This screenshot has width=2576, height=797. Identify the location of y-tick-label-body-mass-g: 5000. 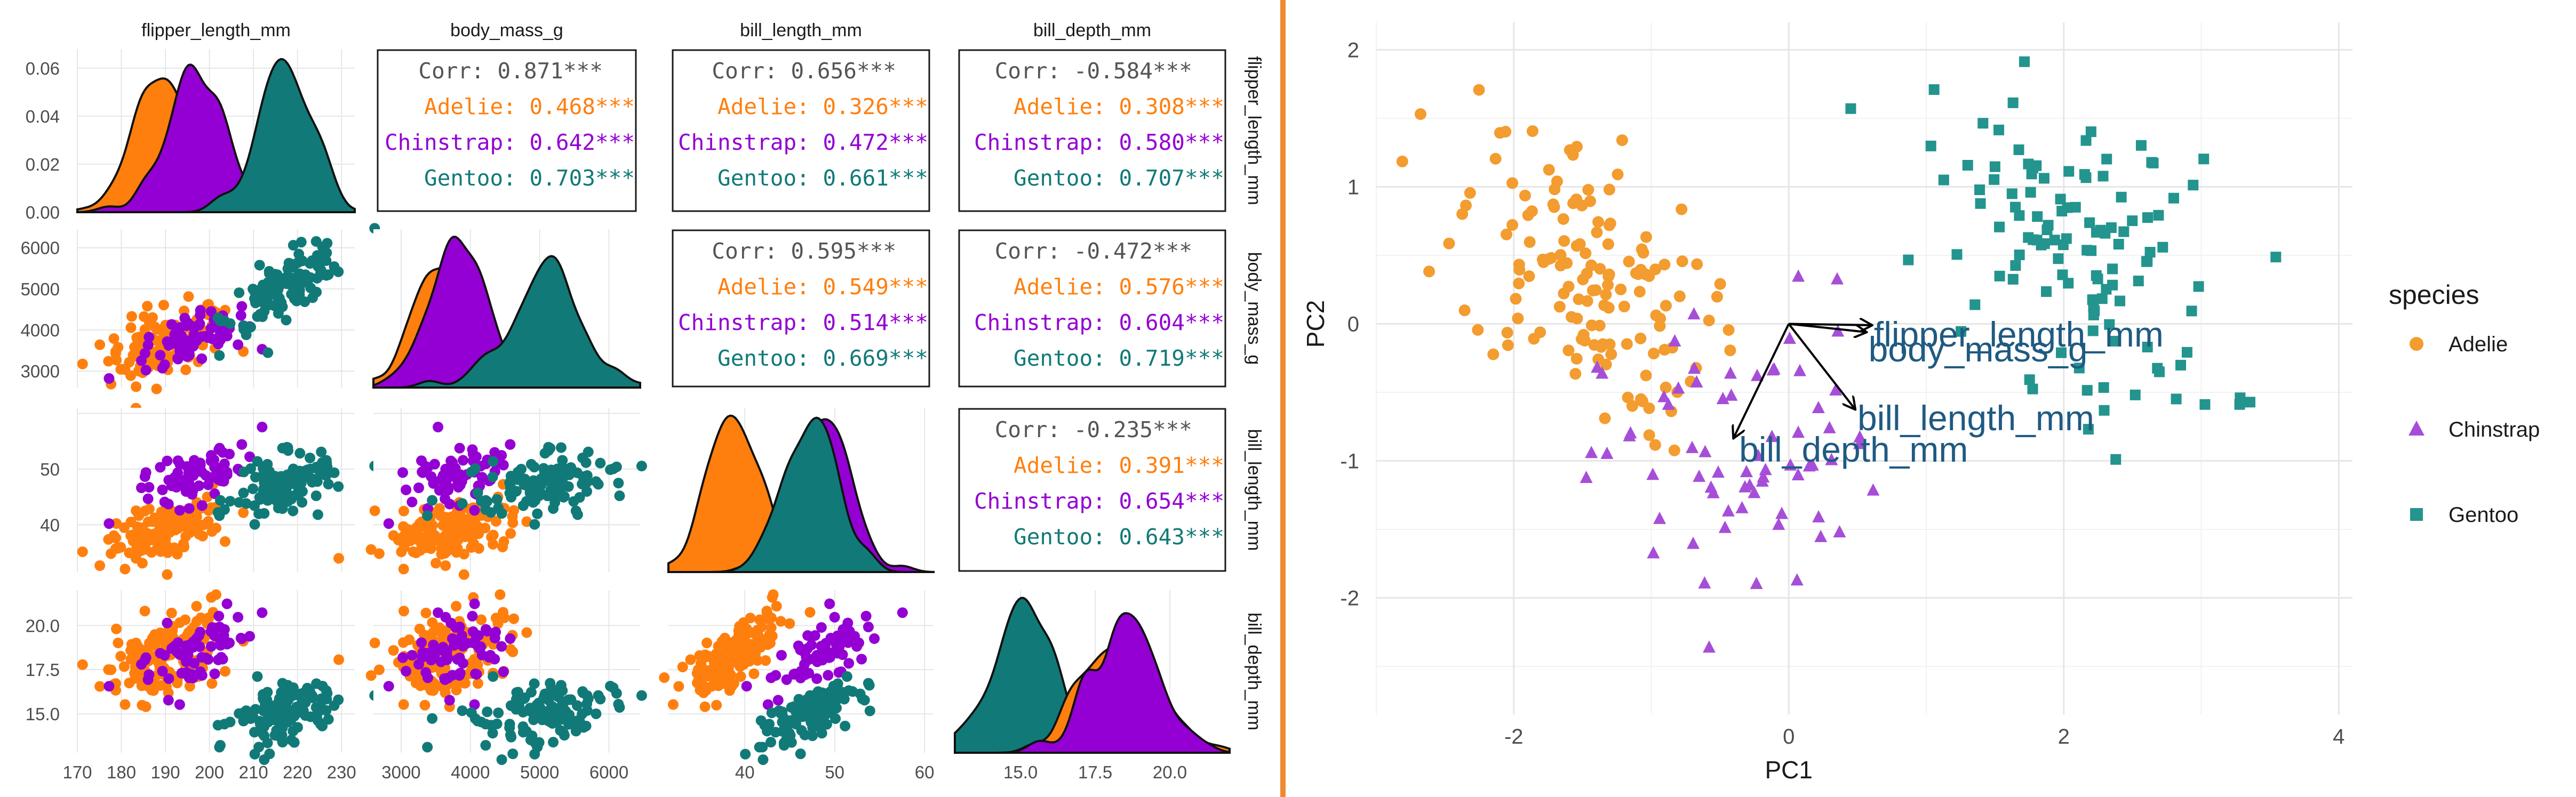
(40, 289).